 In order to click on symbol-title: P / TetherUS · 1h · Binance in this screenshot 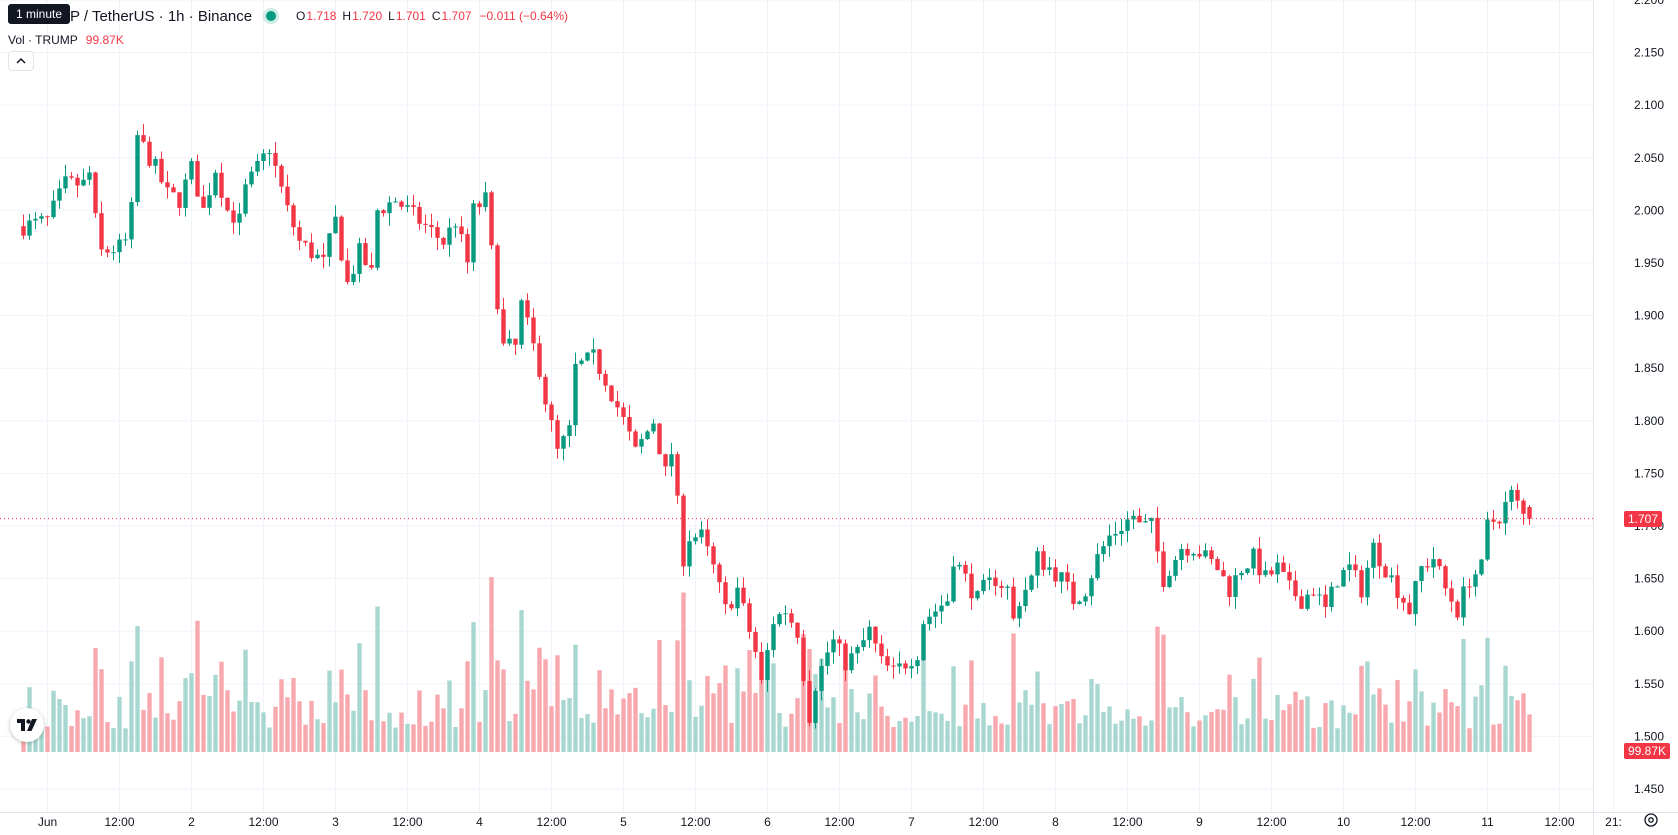, I will do `click(161, 16)`.